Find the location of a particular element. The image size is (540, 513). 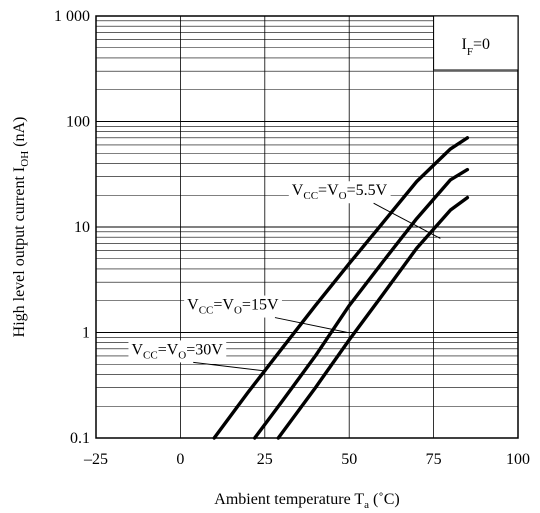

y-tick-label: 10 is located at coordinates (82, 227).